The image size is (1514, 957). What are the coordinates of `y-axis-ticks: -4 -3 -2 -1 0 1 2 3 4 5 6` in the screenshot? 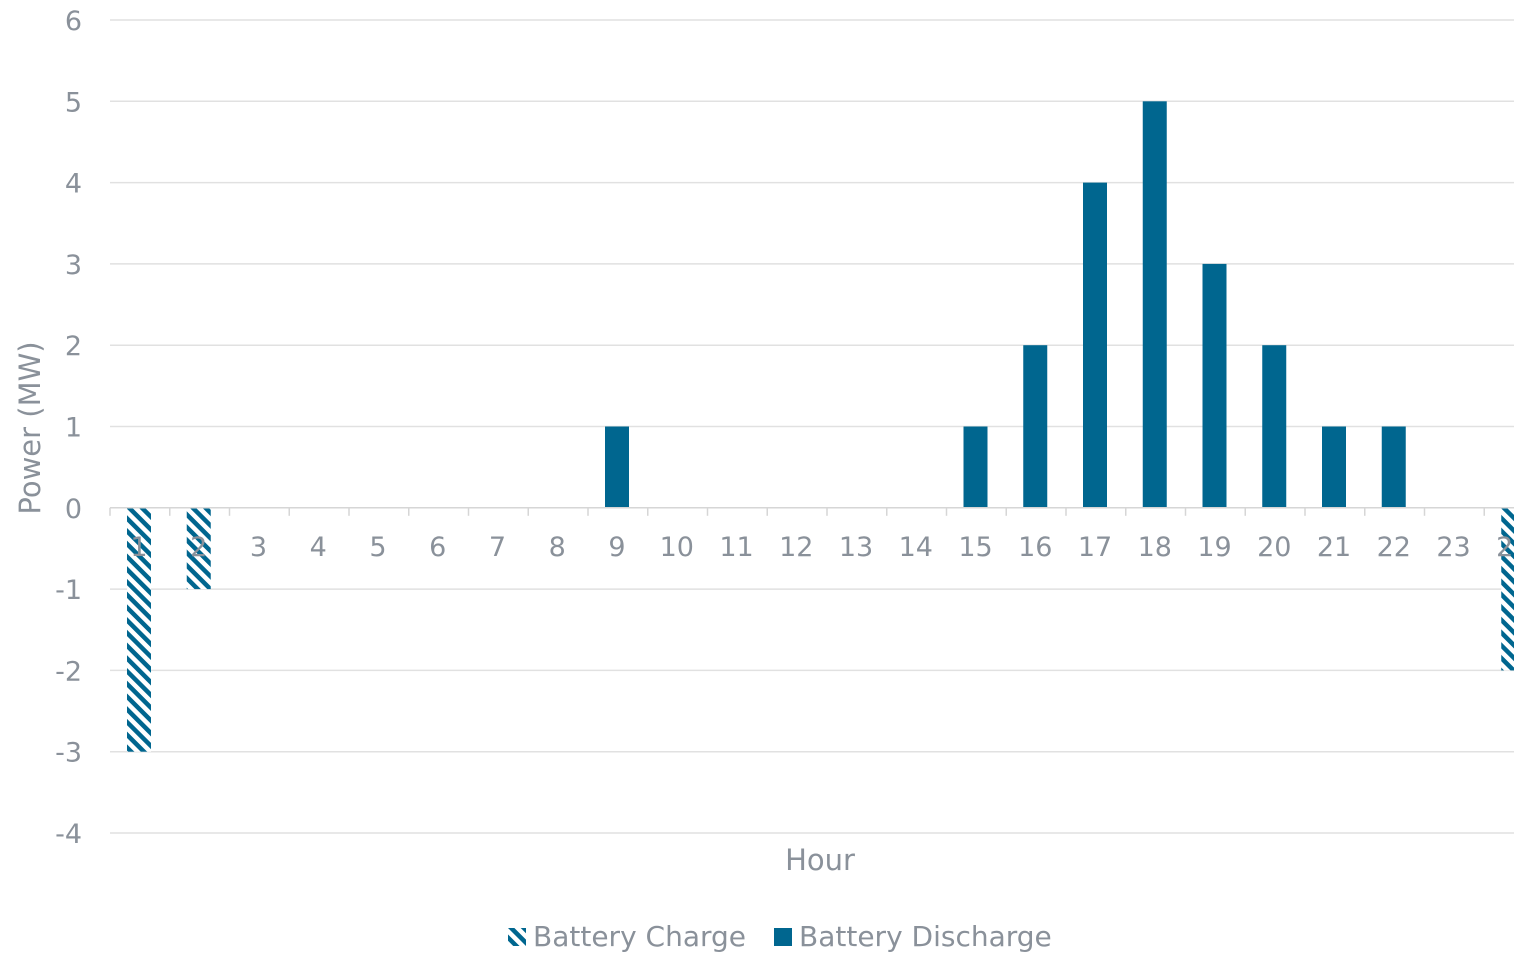 It's located at (68, 428).